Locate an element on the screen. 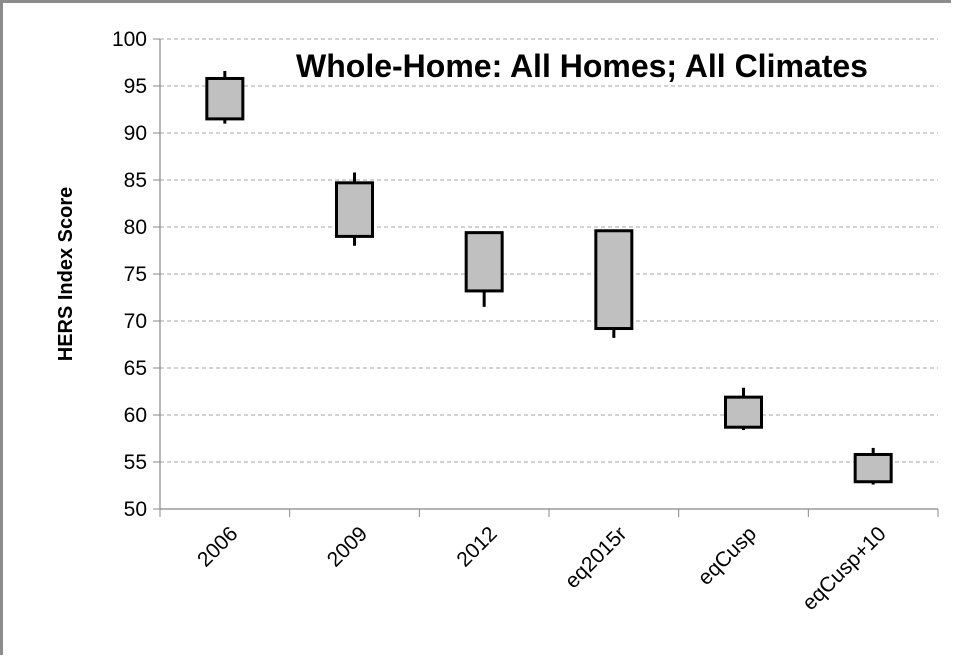  y-tick-label: 75 is located at coordinates (135, 274).